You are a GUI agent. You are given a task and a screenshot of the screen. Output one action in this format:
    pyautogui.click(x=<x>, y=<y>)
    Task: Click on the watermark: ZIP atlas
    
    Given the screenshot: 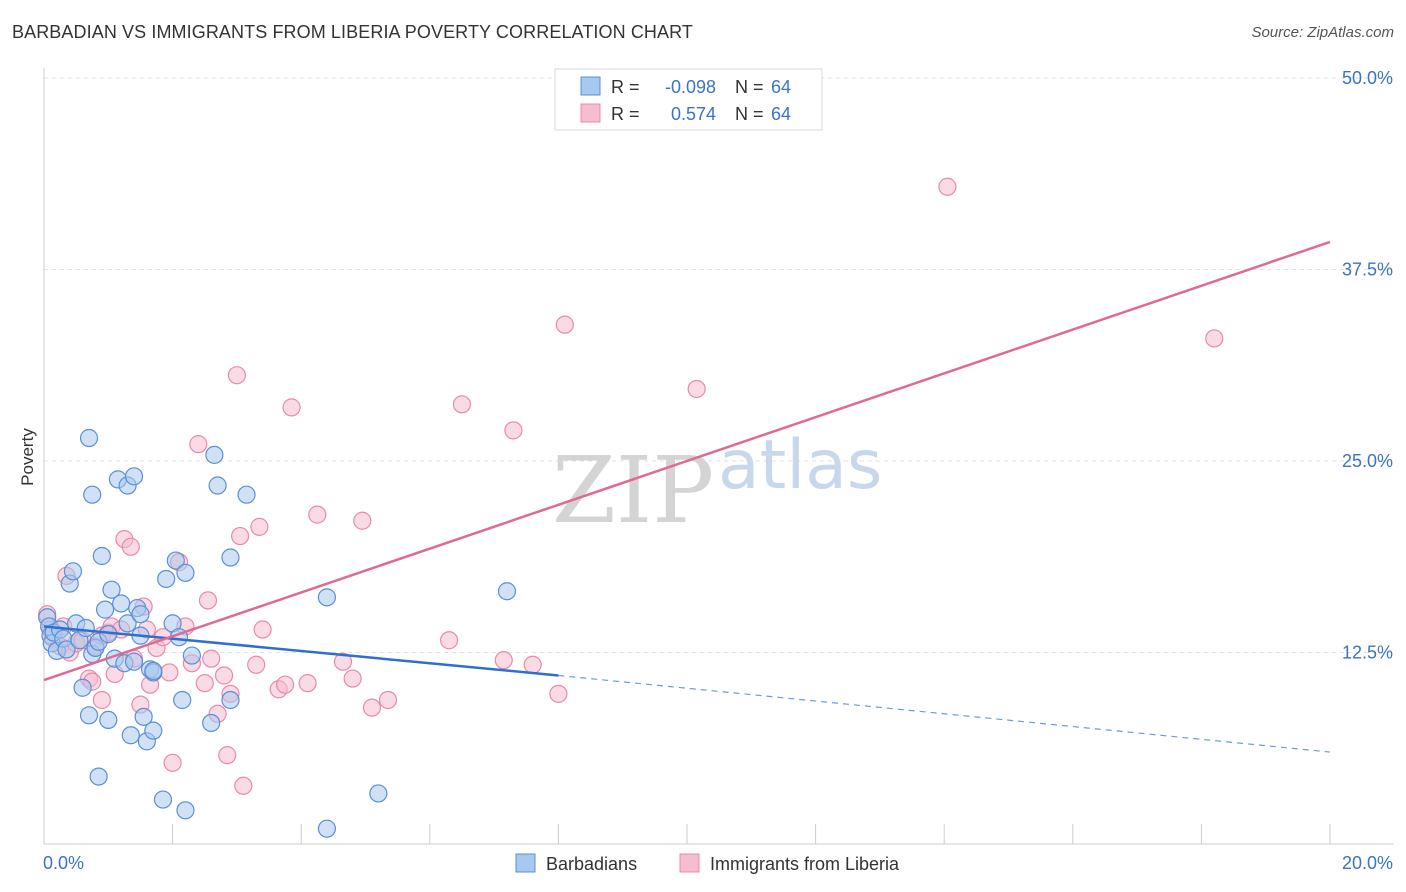 What is the action you would take?
    pyautogui.click(x=717, y=485)
    